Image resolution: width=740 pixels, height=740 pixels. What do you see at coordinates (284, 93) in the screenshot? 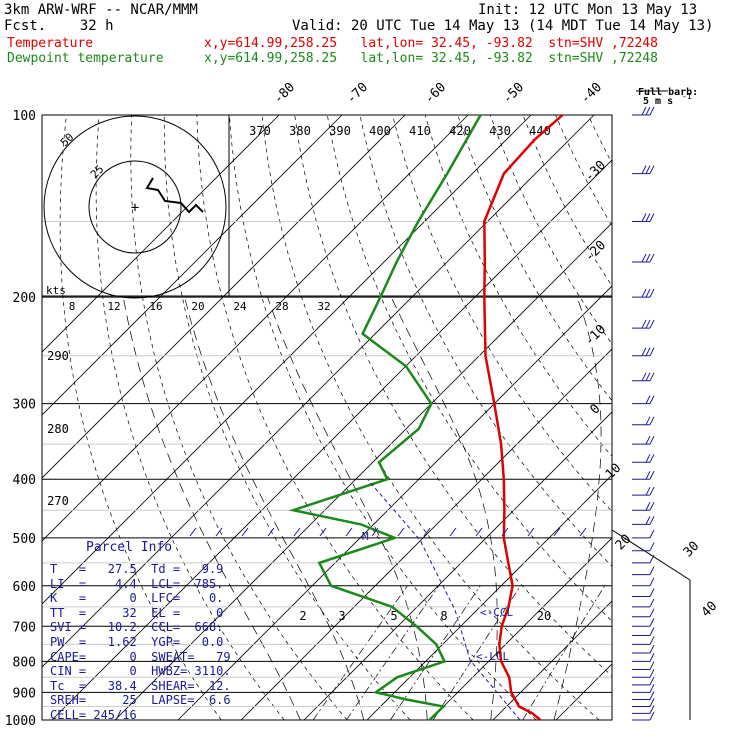
I see `isotherm-label: -80` at bounding box center [284, 93].